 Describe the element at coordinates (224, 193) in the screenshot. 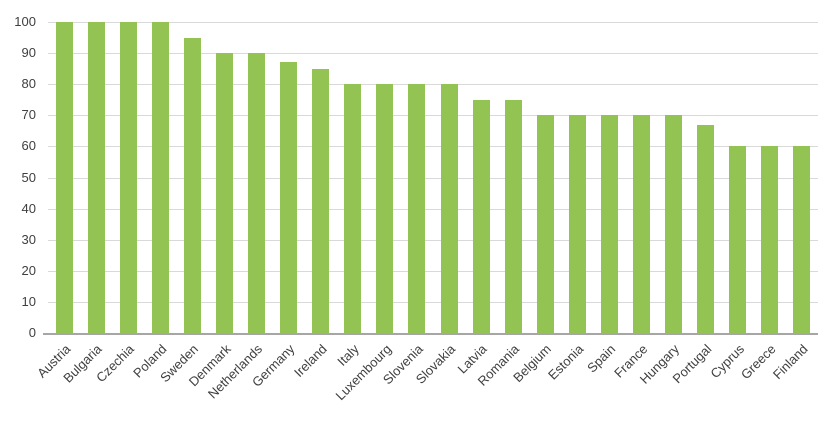

I see `bar-denmark` at that location.